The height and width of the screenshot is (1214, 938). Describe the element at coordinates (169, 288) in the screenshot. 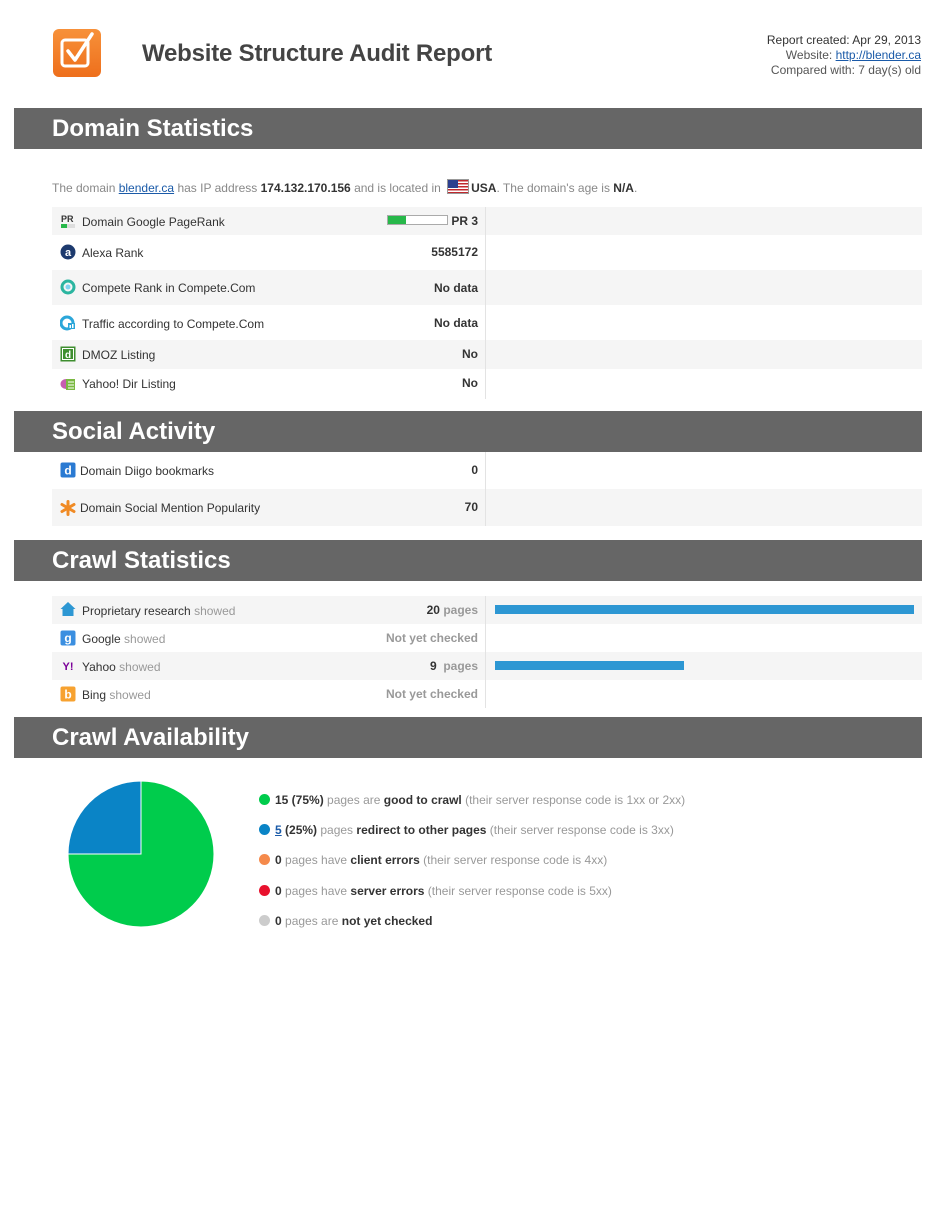

I see `row-label: Compete Rank in Compete.Com` at that location.